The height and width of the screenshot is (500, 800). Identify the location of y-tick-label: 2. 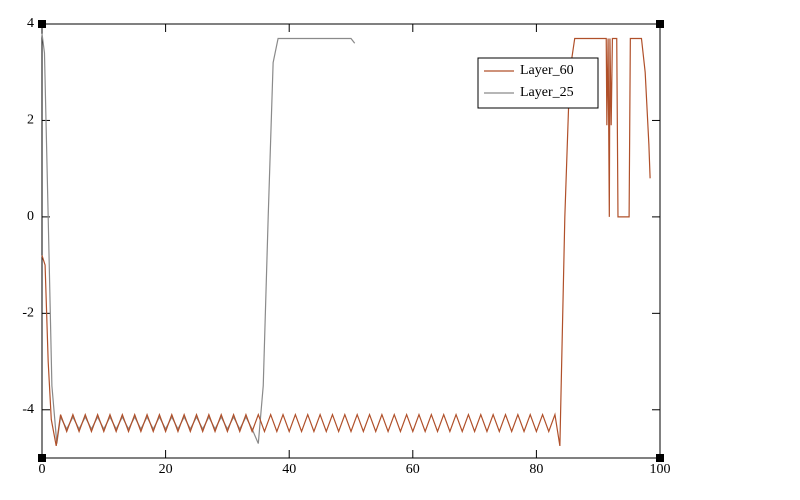
(30, 120).